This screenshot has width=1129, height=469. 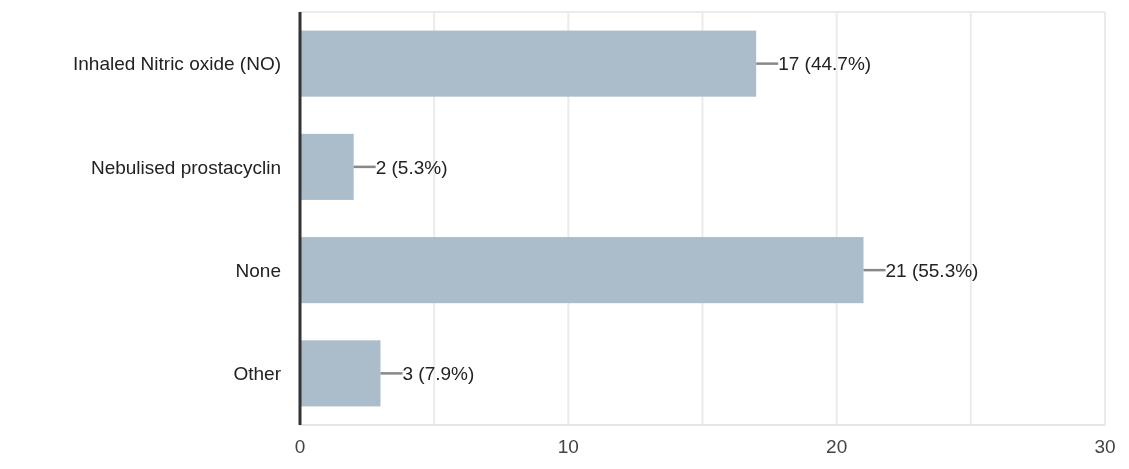 I want to click on data-label: 3 (7.9%), so click(x=438, y=374).